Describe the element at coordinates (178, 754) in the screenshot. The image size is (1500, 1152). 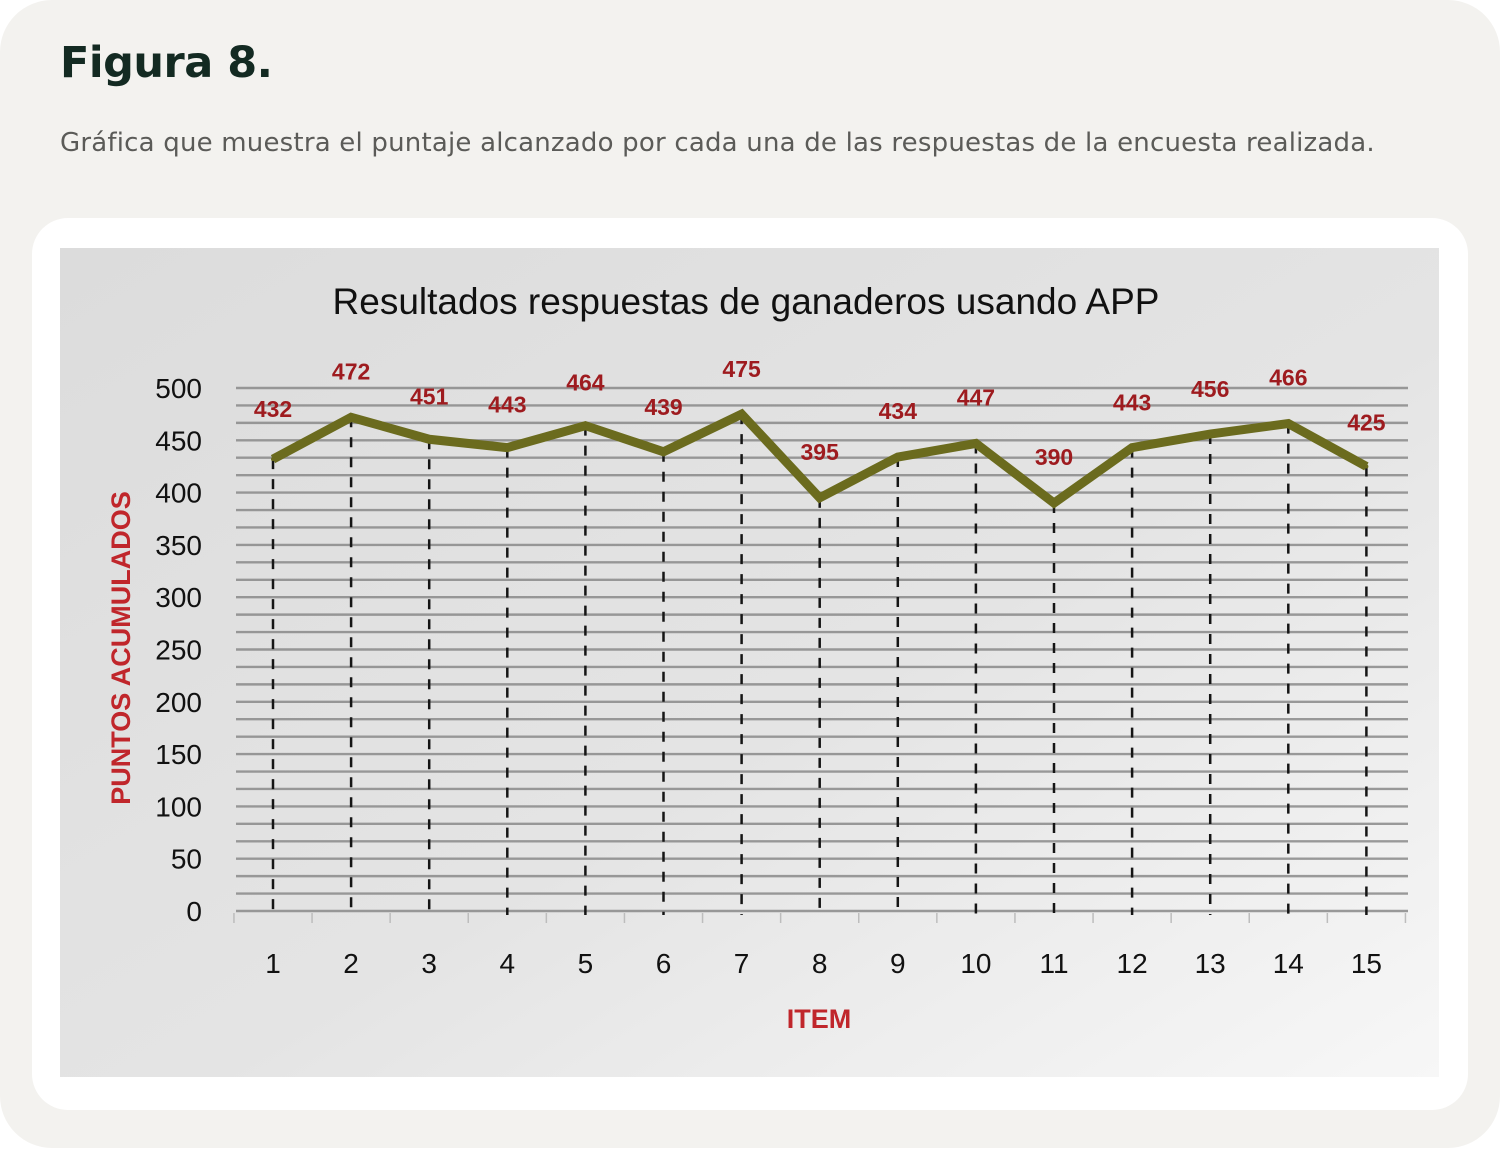
I see `y-tick-label: 150` at that location.